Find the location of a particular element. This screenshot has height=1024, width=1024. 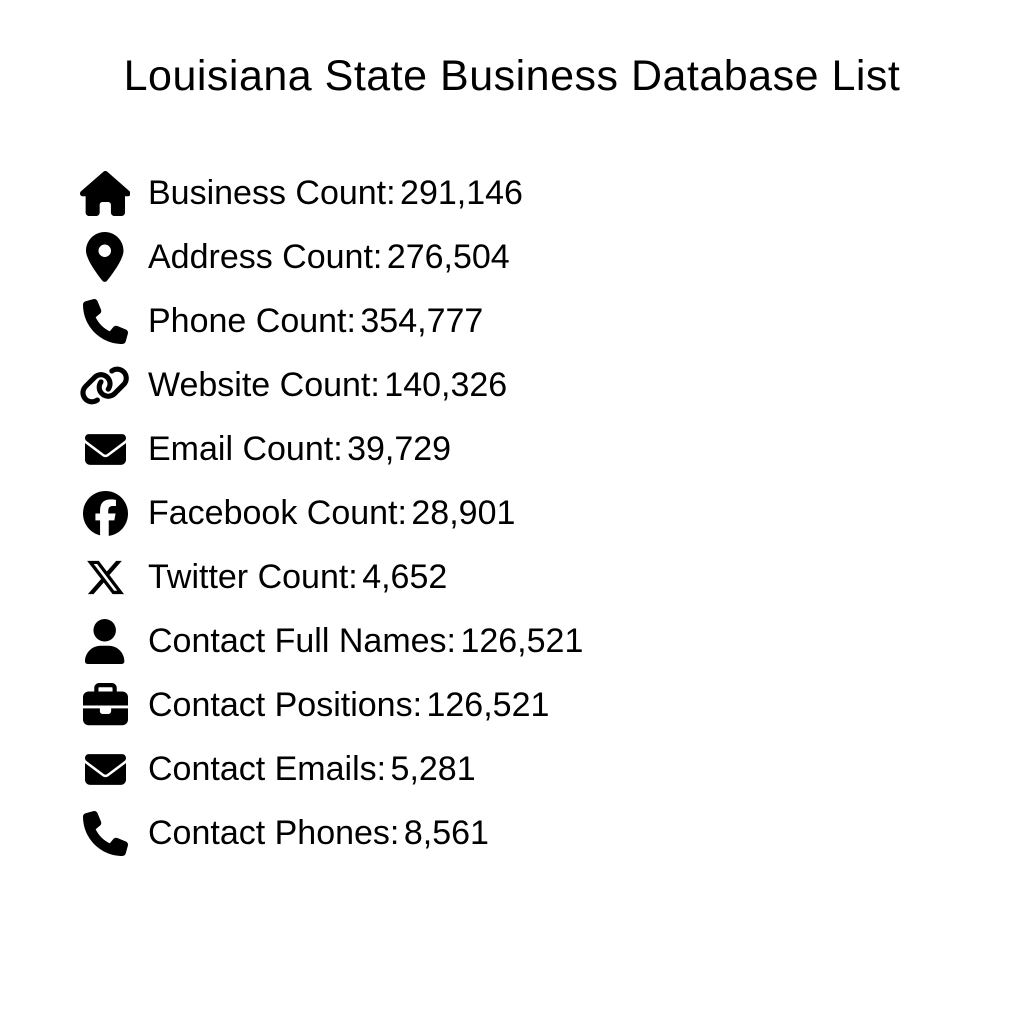

facebook-icon is located at coordinates (105, 513).